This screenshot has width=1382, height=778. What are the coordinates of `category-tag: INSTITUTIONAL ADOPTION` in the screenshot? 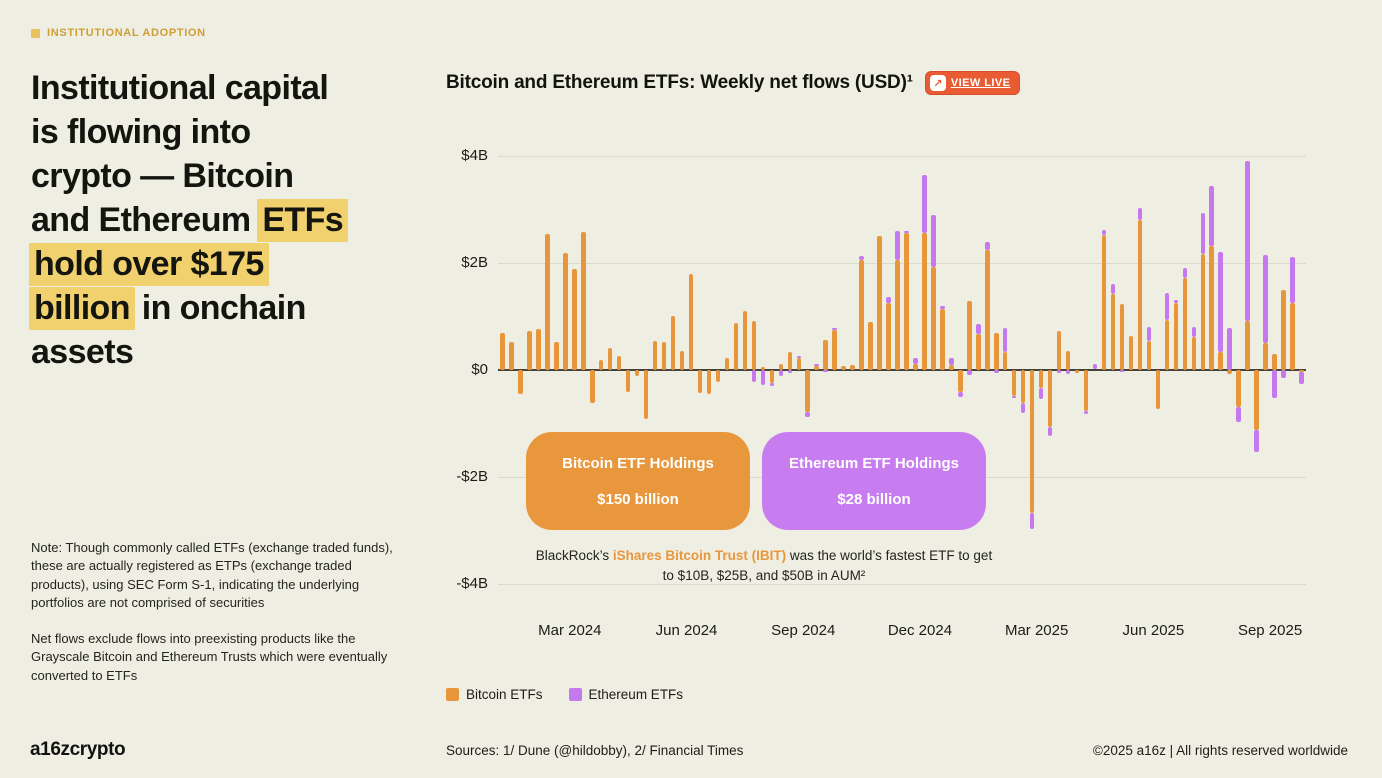 It's located at (118, 33).